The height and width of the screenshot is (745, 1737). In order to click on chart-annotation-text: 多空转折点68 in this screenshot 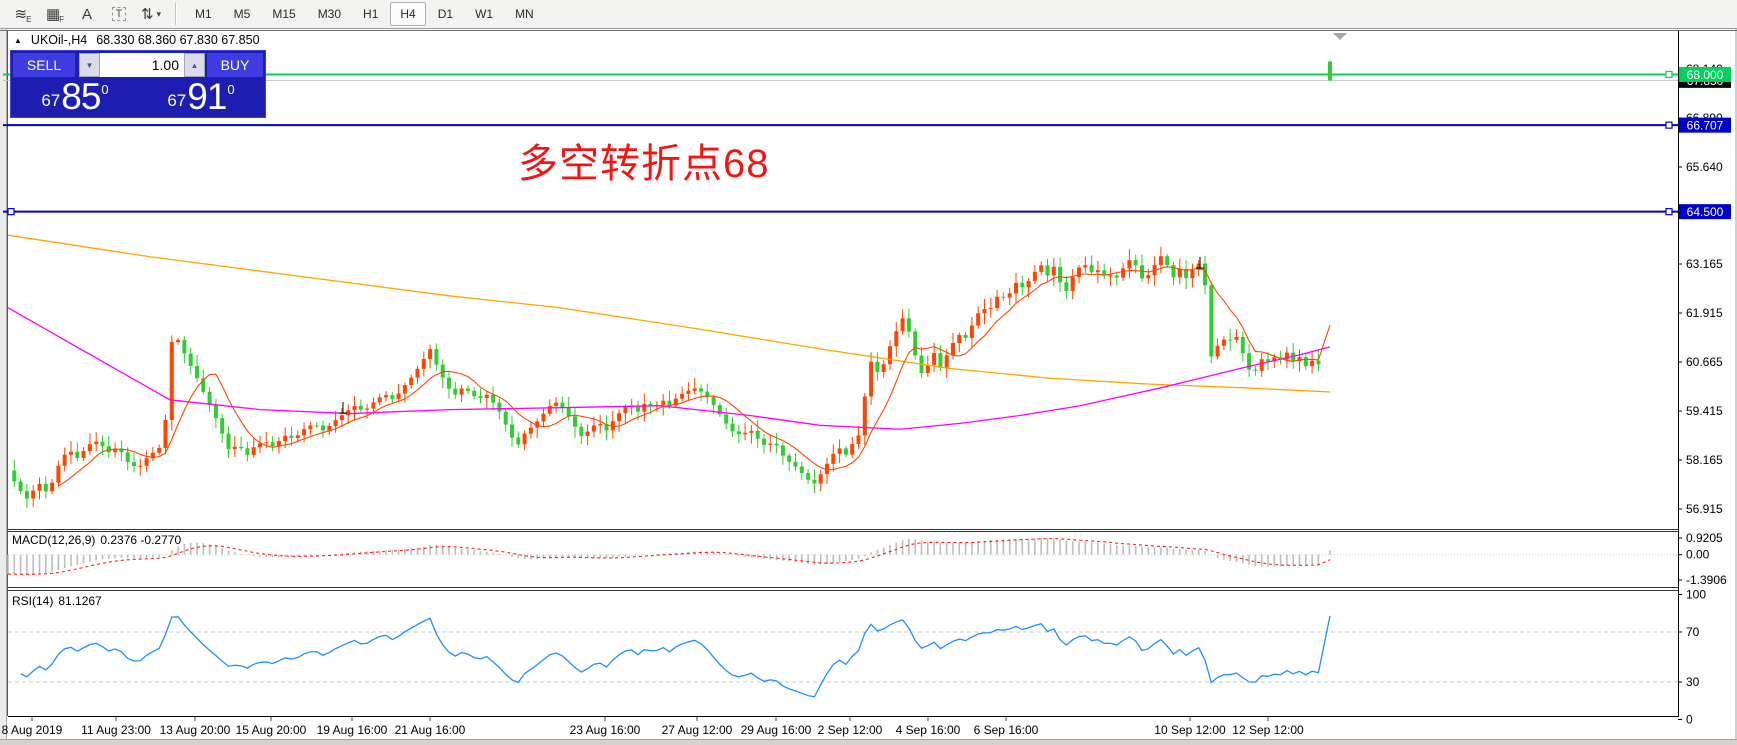, I will do `click(644, 164)`.